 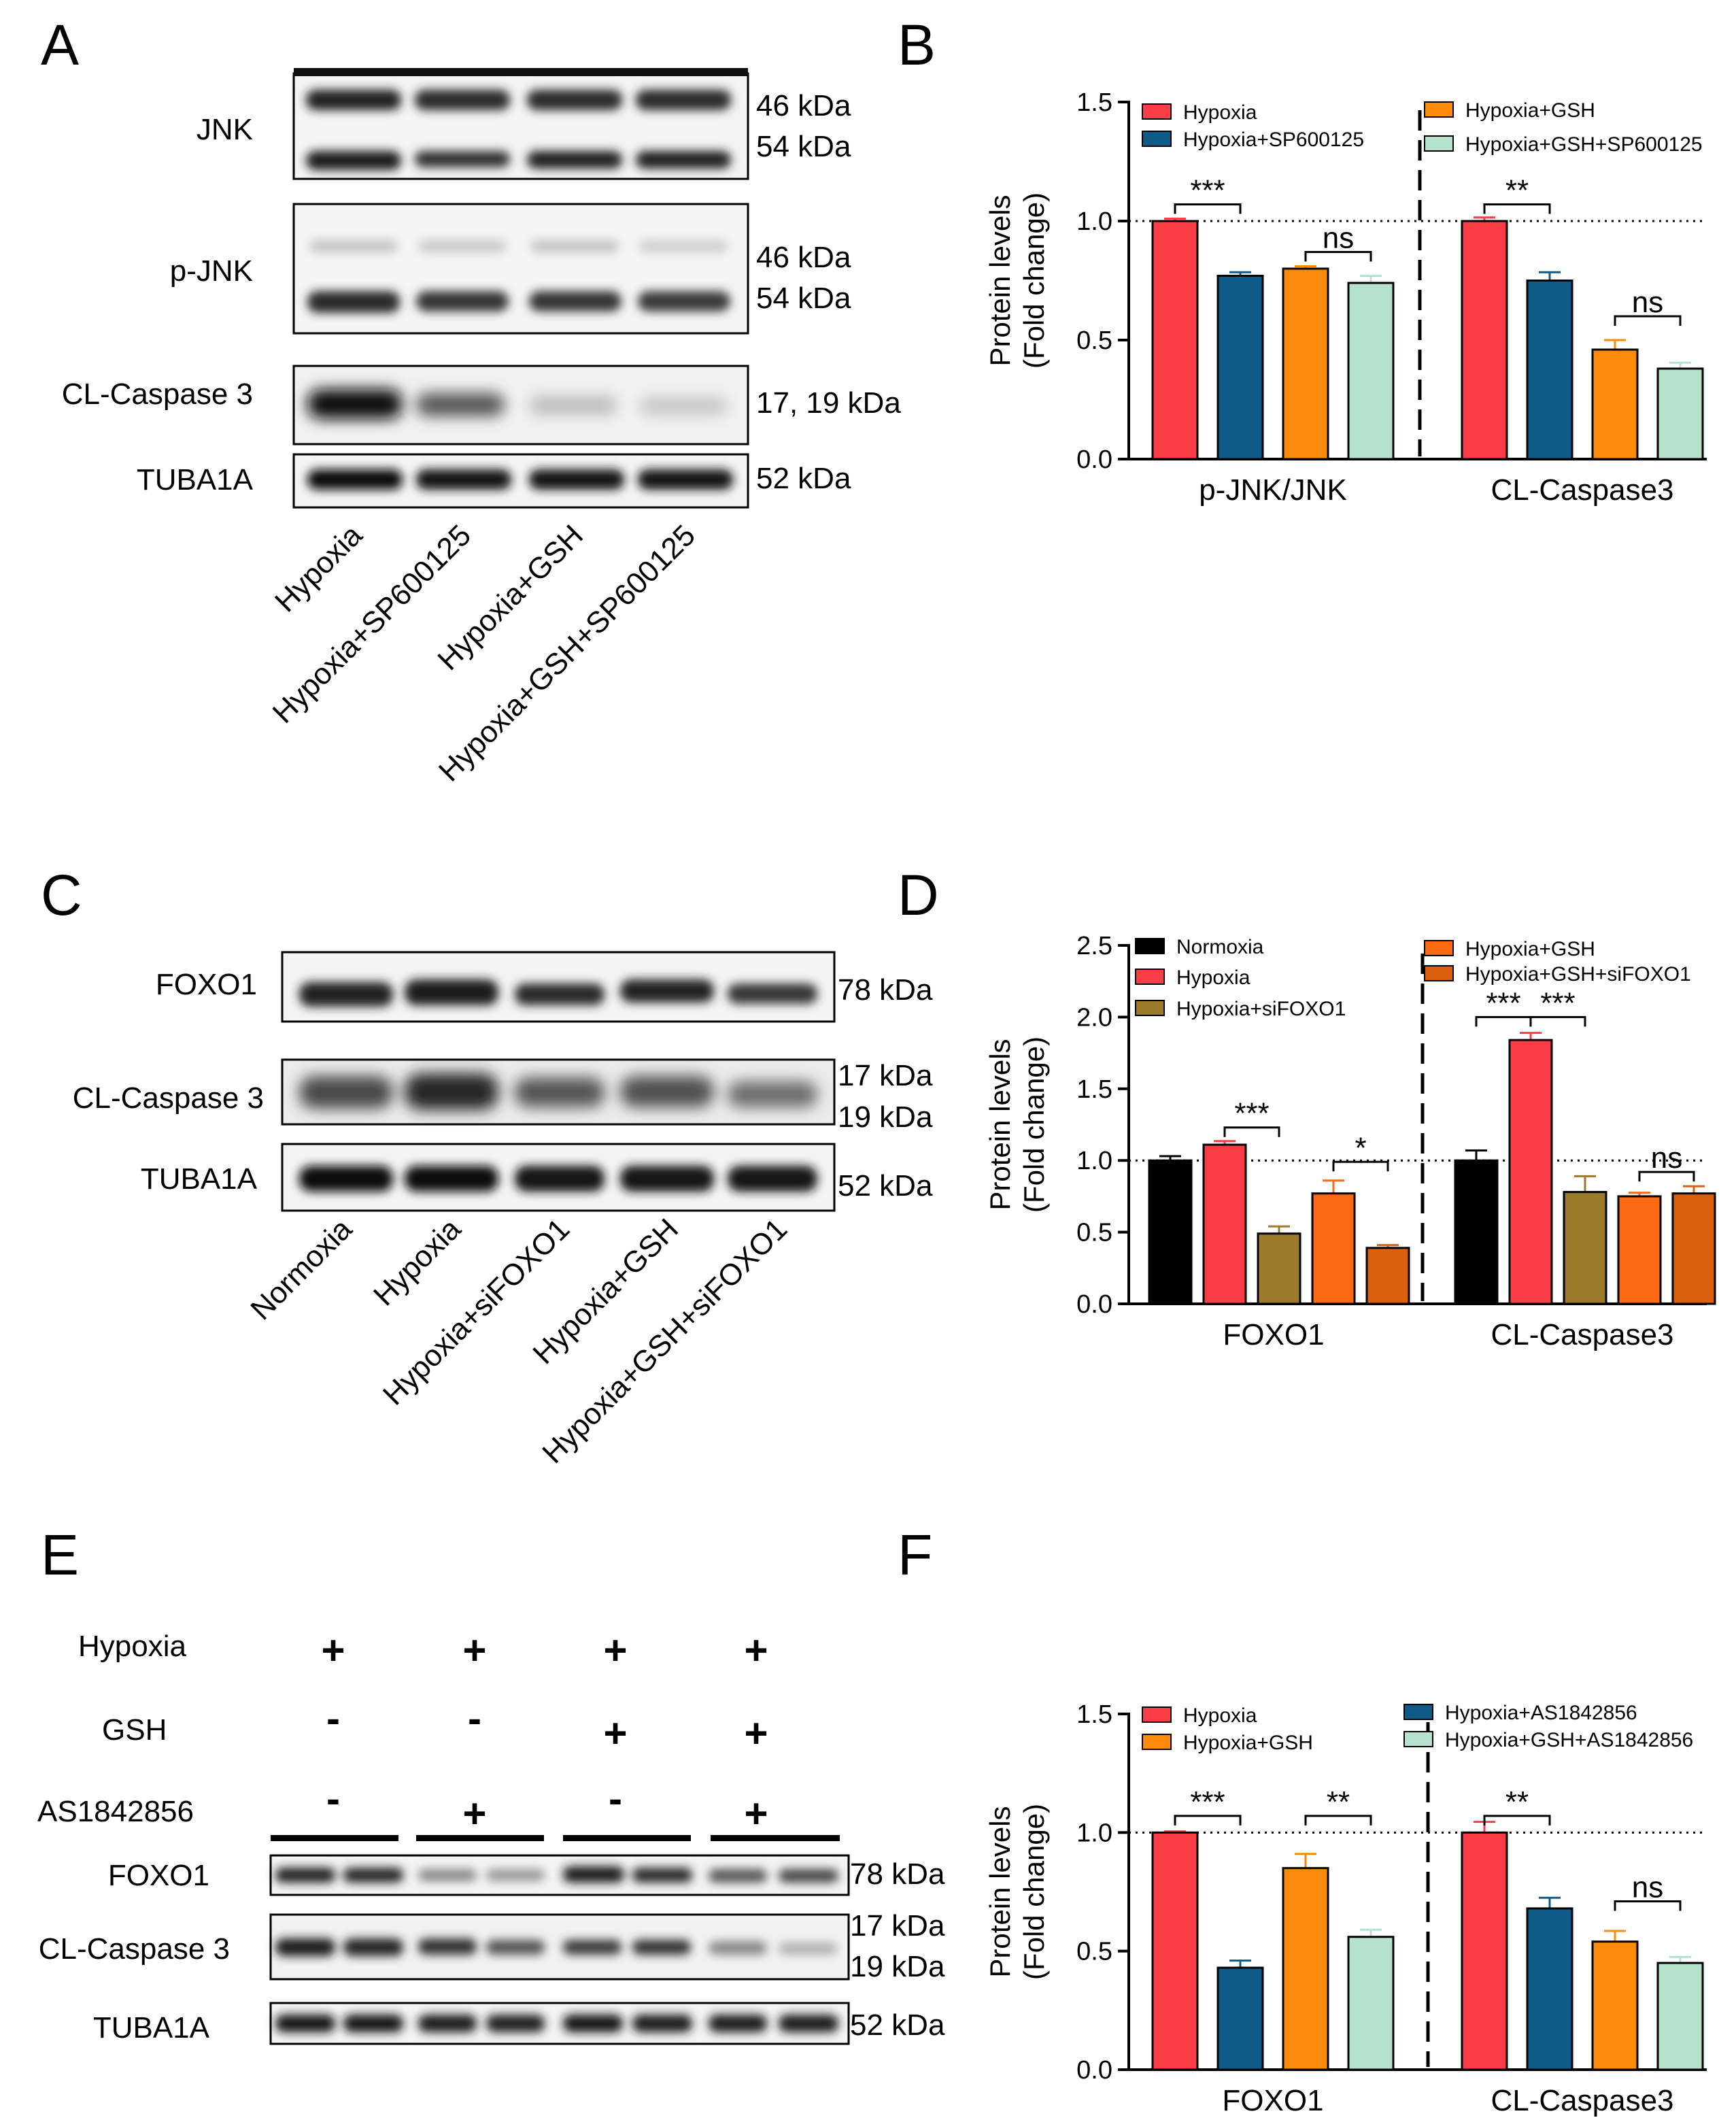 I want to click on kda-label: 46 kDa, so click(x=803, y=105).